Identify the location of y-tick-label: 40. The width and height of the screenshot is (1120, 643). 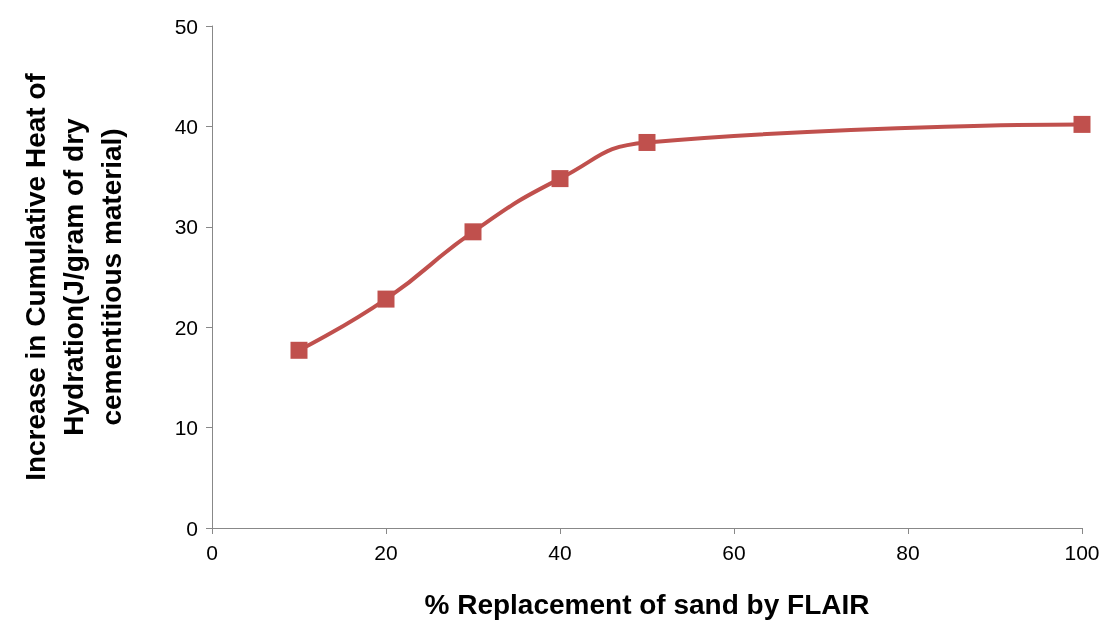
(186, 126).